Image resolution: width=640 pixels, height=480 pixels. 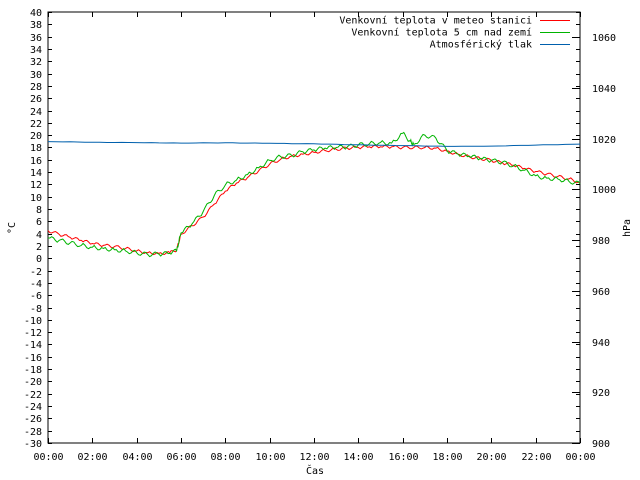 What do you see at coordinates (601, 444) in the screenshot?
I see `y2-tick-label: 900` at bounding box center [601, 444].